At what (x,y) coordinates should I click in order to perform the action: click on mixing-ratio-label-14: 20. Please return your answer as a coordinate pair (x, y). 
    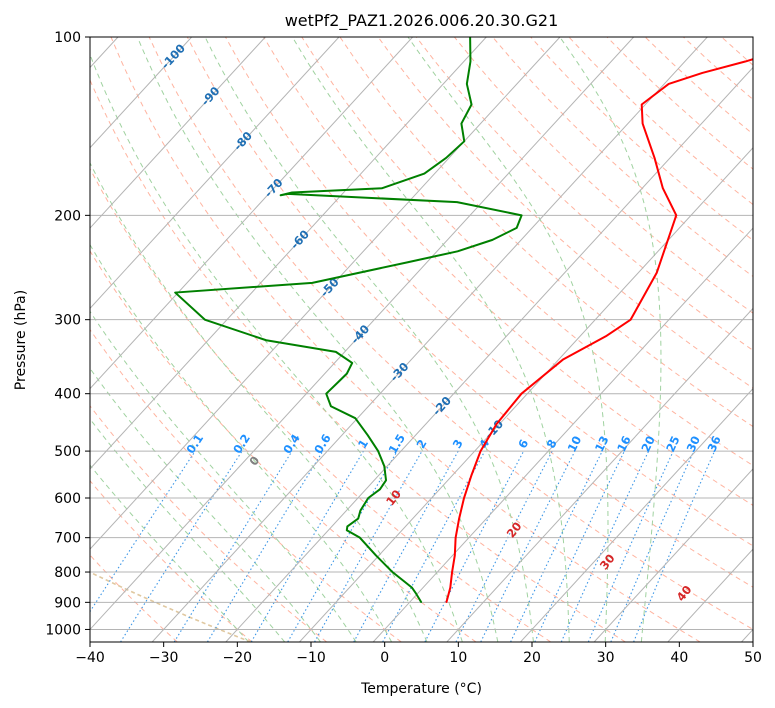
    Looking at the image, I should click on (648, 444).